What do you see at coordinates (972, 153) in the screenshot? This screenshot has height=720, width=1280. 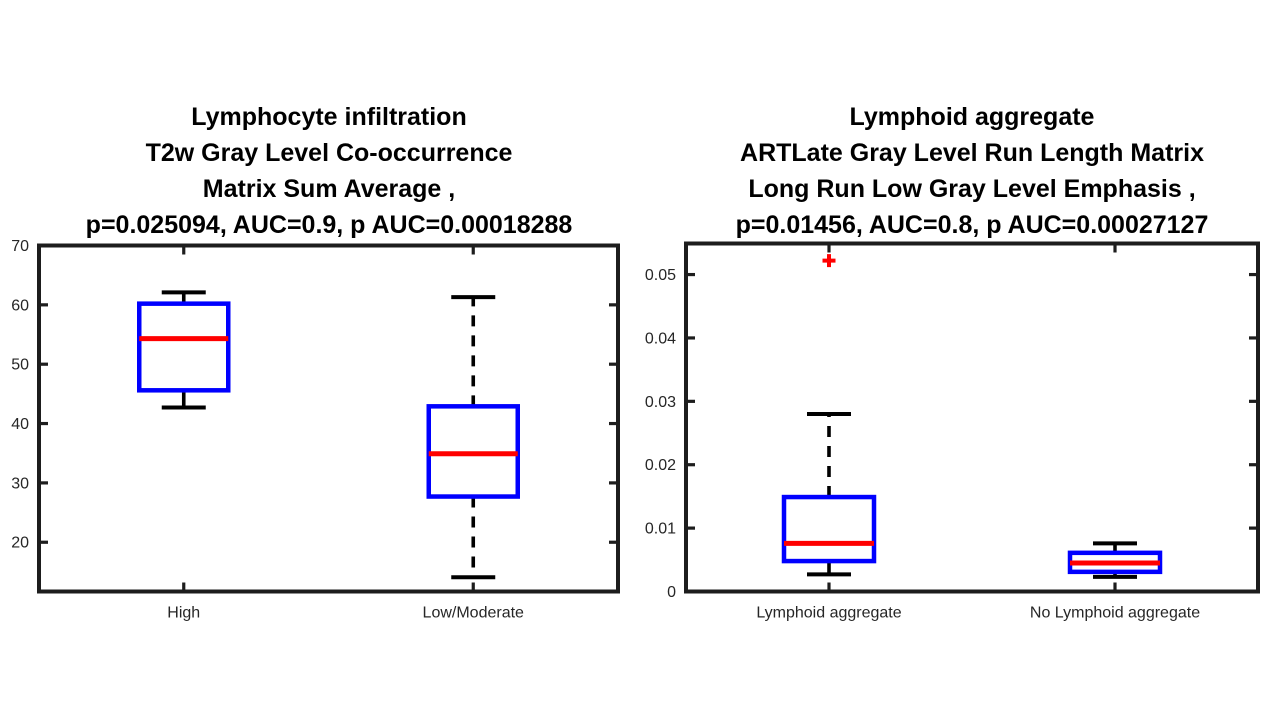 I see `right-title-line-2: ARTLate Gray Level Run Length Matrix` at bounding box center [972, 153].